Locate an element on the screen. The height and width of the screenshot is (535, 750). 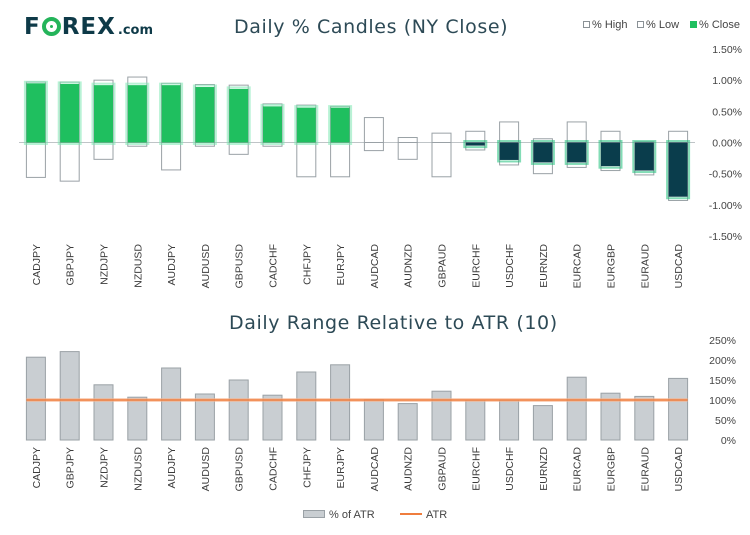
forex-logo: F REX .com is located at coordinates (88, 28).